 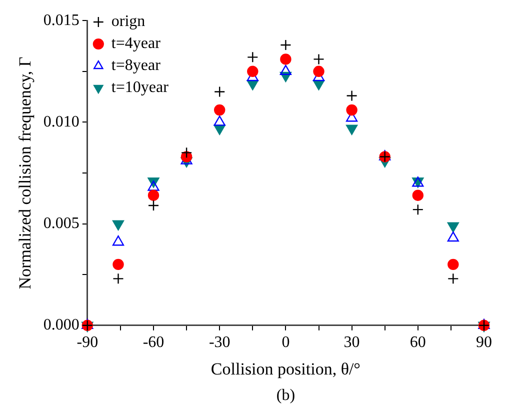 I want to click on legend-label: t=10year, so click(x=140, y=87).